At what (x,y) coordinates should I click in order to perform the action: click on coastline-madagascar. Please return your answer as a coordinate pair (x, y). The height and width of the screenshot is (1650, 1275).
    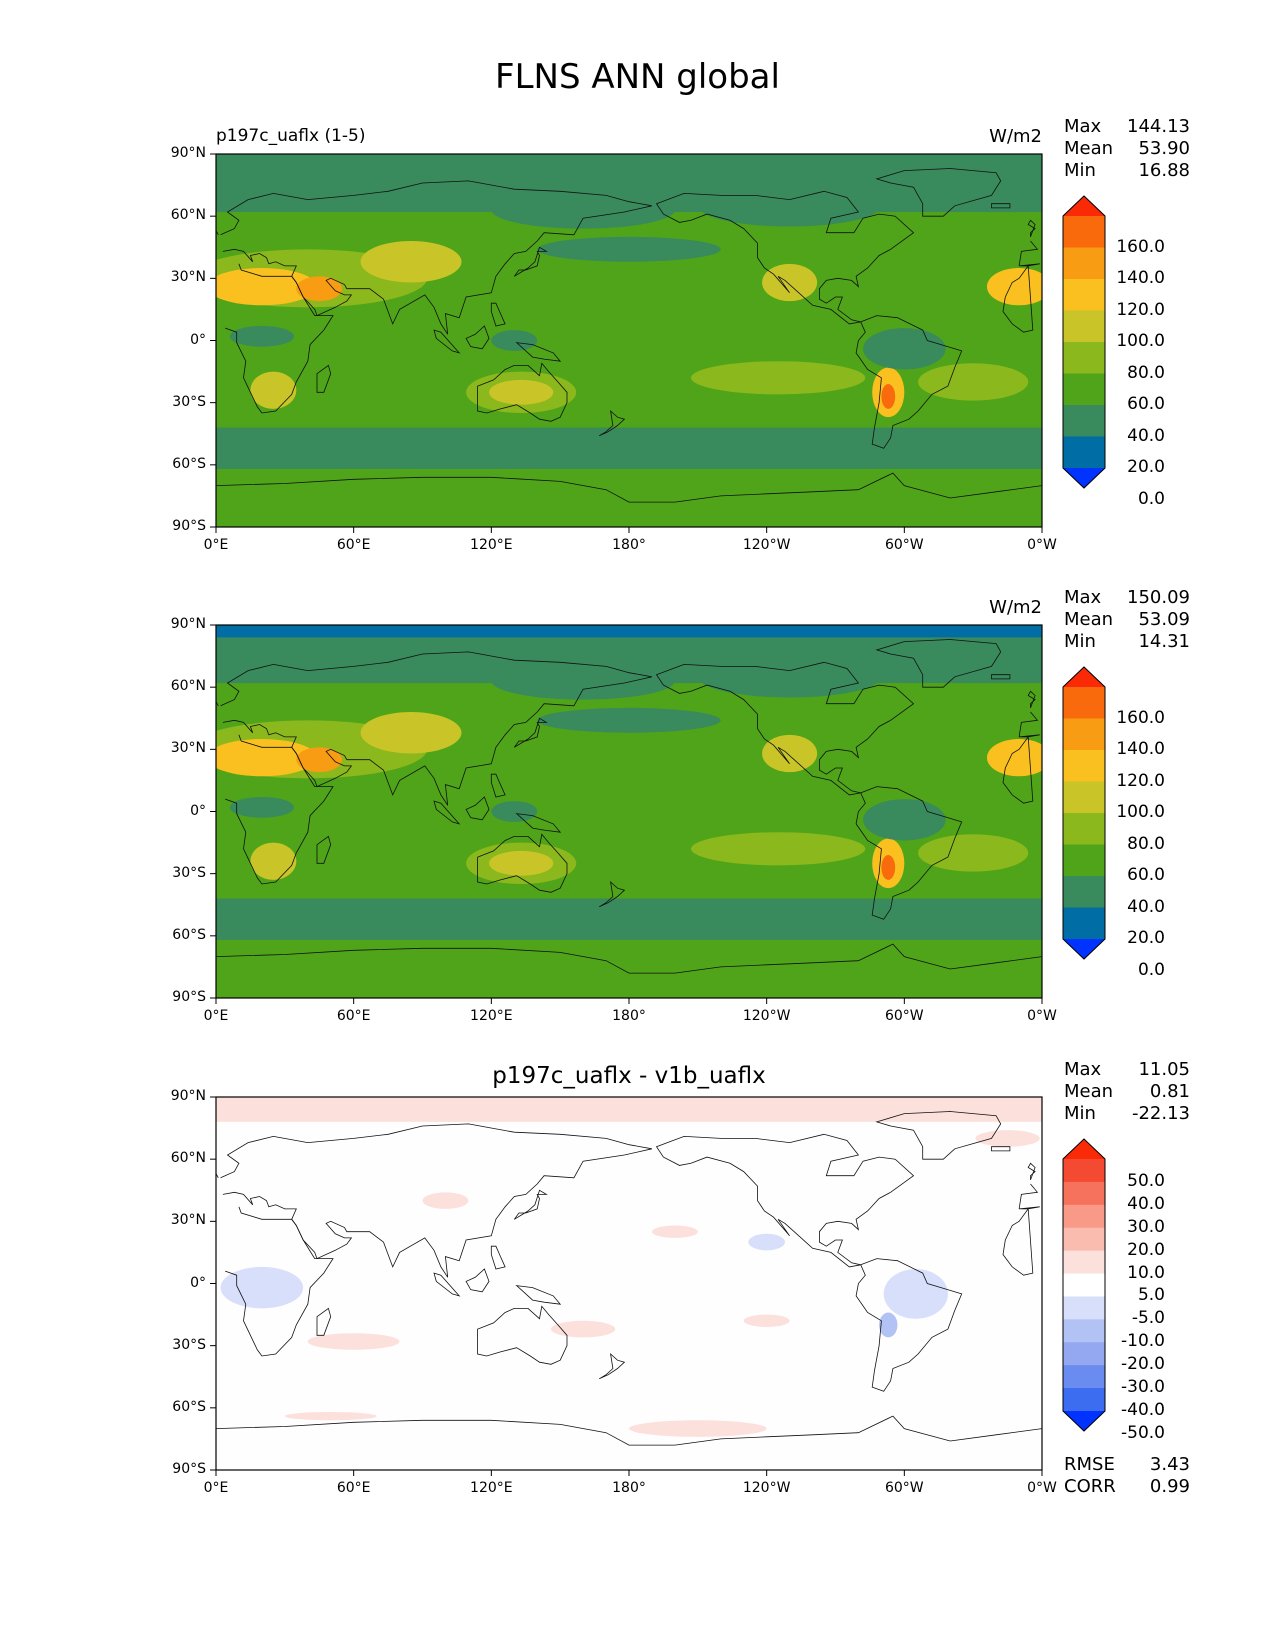
    Looking at the image, I should click on (324, 849).